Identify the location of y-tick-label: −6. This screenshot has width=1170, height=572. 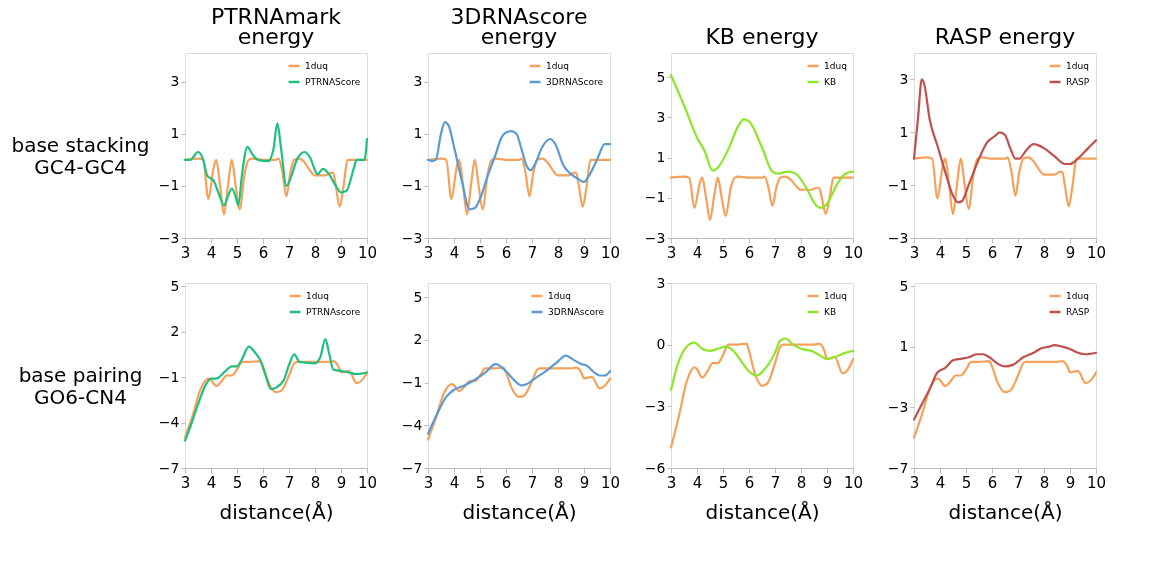
(655, 467).